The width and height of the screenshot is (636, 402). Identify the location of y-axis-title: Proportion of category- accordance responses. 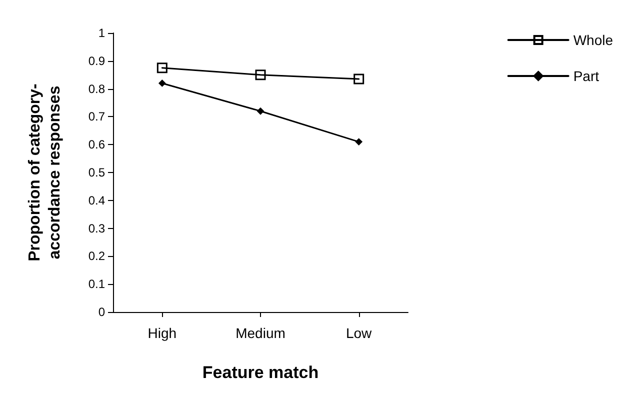
(45, 173).